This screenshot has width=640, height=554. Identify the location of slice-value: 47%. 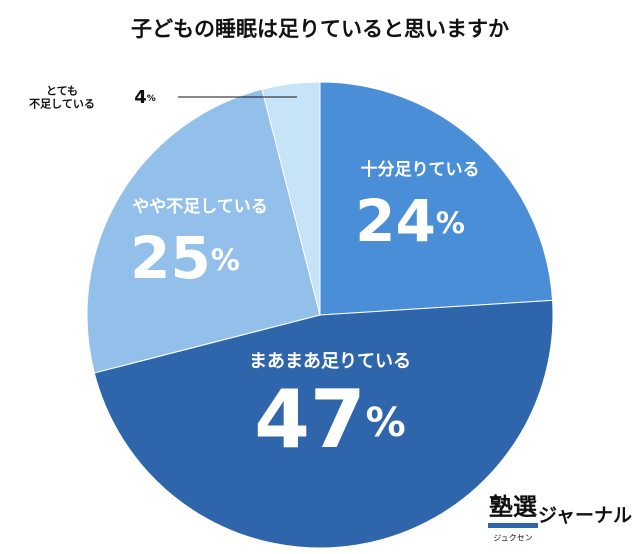
(329, 419).